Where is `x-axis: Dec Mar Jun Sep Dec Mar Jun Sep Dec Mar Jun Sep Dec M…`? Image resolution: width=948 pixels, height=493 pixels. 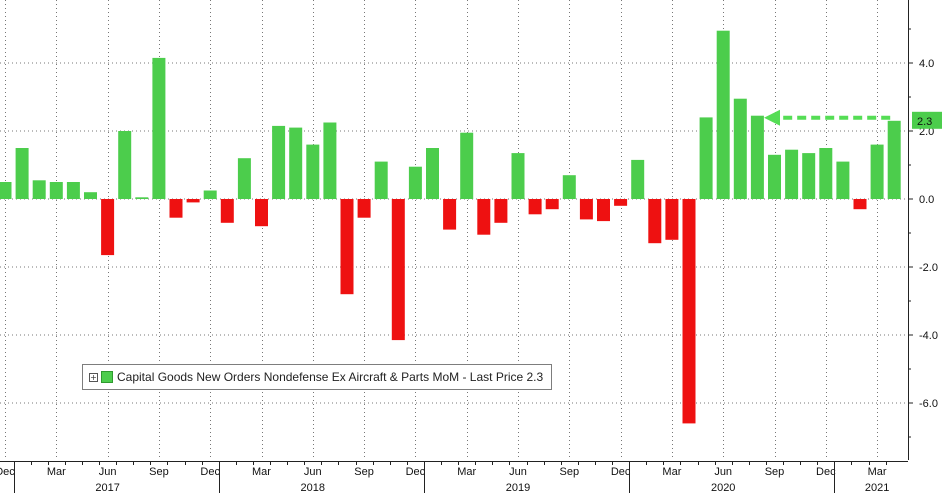
x-axis: Dec Mar Jun Sep Dec Mar Jun Sep Dec Mar Jun Sep Dec M… is located at coordinates (454, 477).